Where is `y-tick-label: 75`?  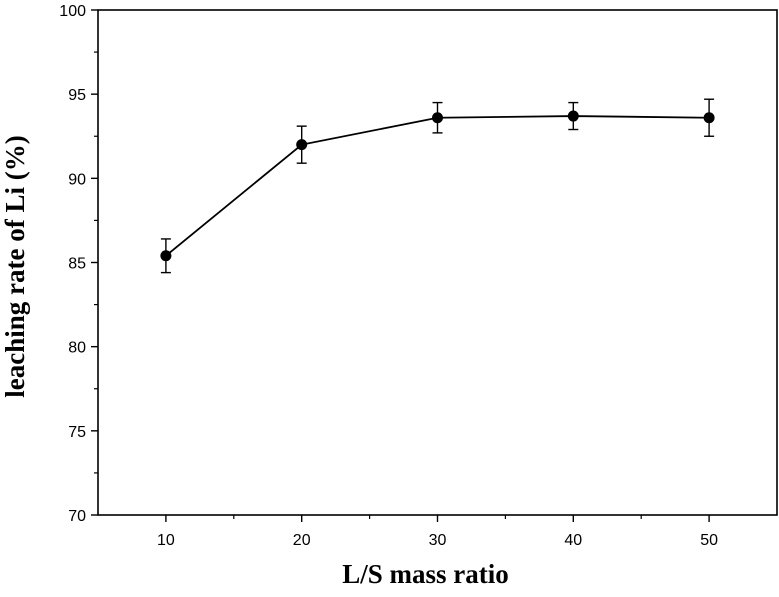 y-tick-label: 75 is located at coordinates (77, 432).